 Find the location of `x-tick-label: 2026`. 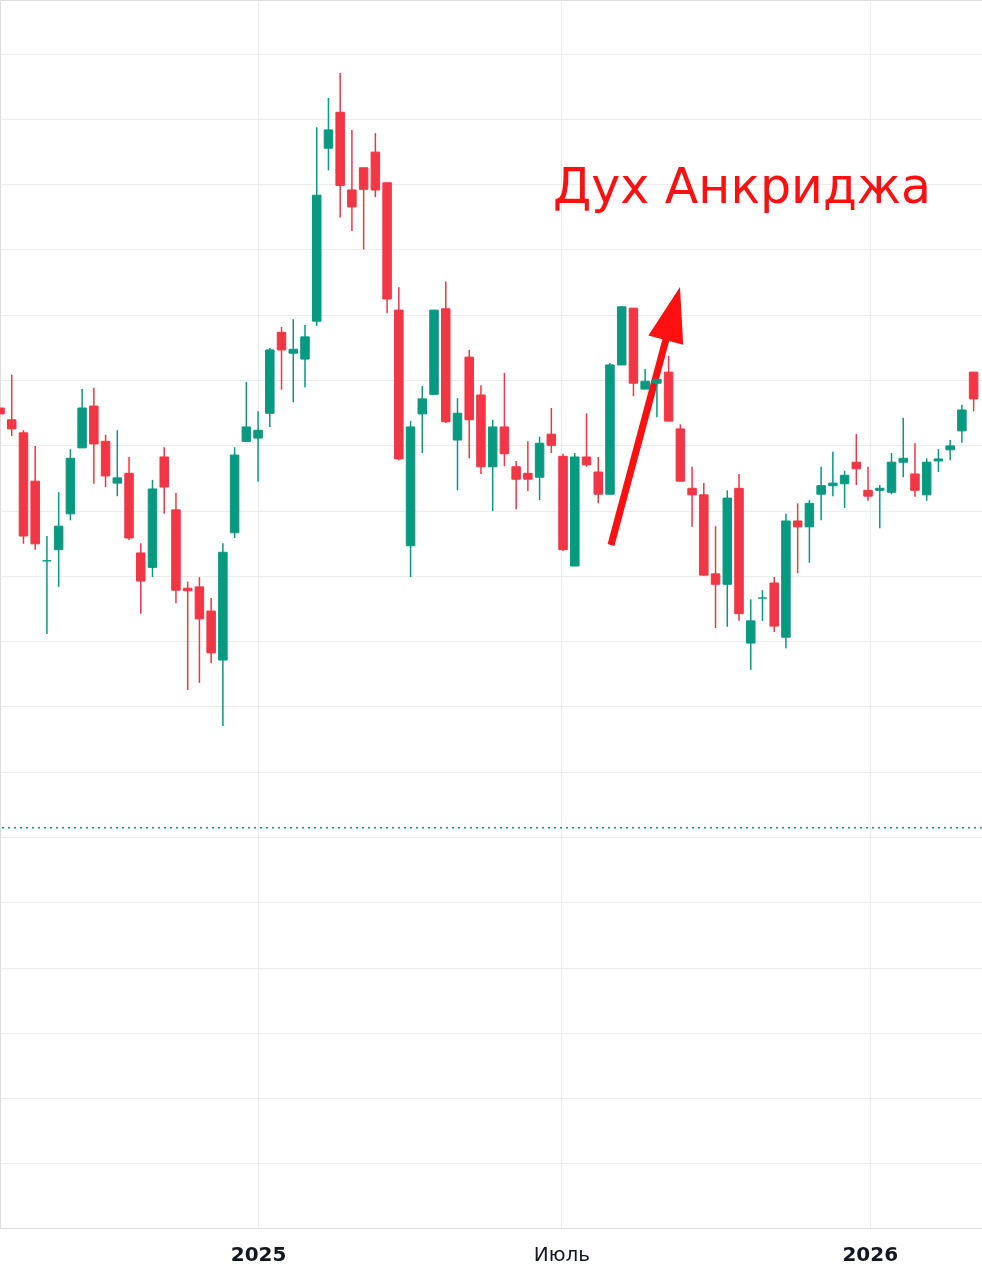

x-tick-label: 2026 is located at coordinates (870, 1253).